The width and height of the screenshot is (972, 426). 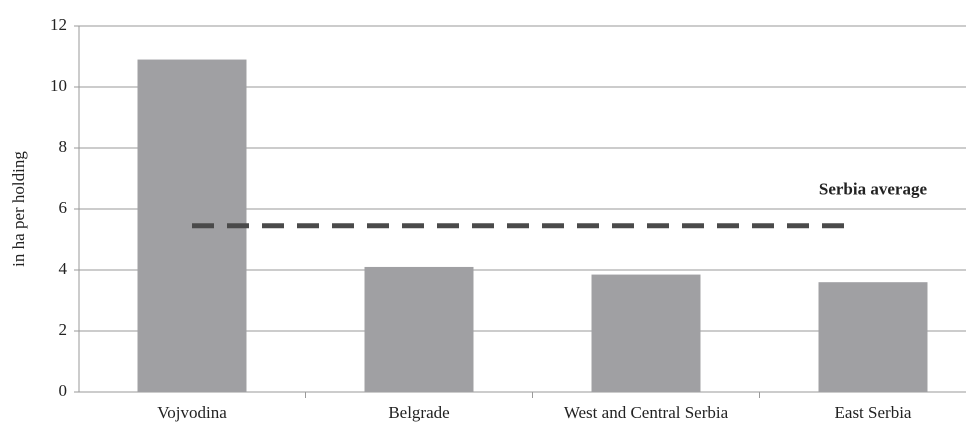 What do you see at coordinates (63, 207) in the screenshot?
I see `y-tick-label: 6` at bounding box center [63, 207].